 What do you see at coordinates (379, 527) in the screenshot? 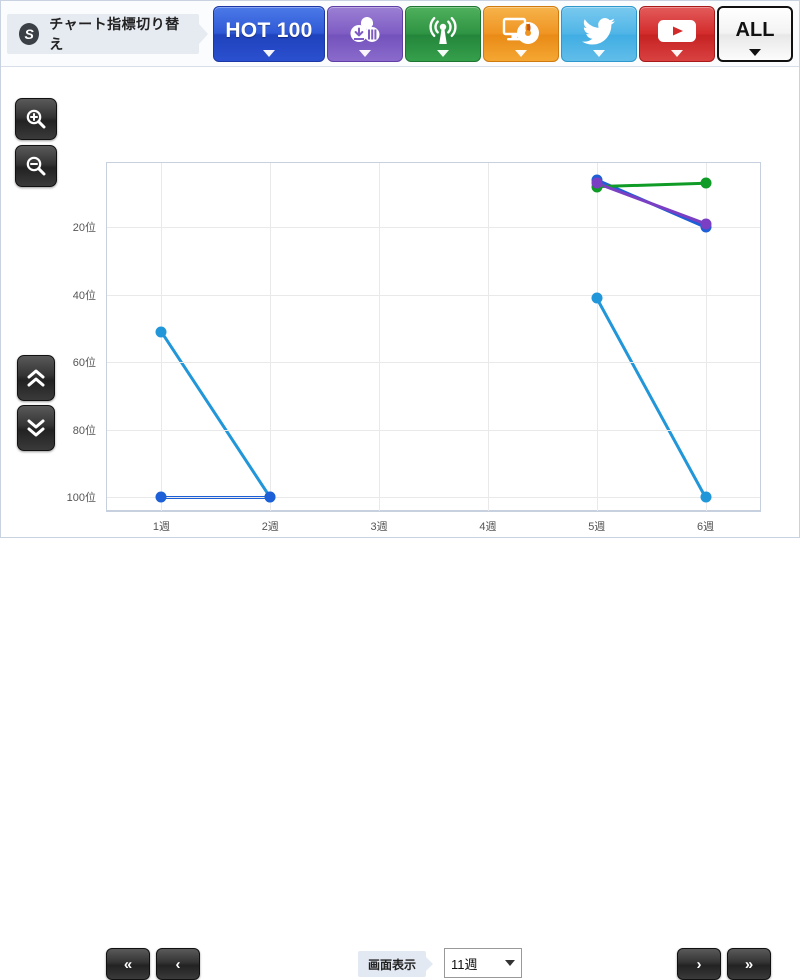
I see `x-axis-tick-label: 3週` at bounding box center [379, 527].